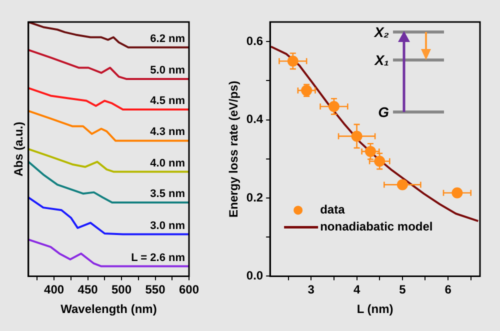 The image size is (500, 331). Describe the element at coordinates (168, 194) in the screenshot. I see `series-label: 3.5 nm` at that location.